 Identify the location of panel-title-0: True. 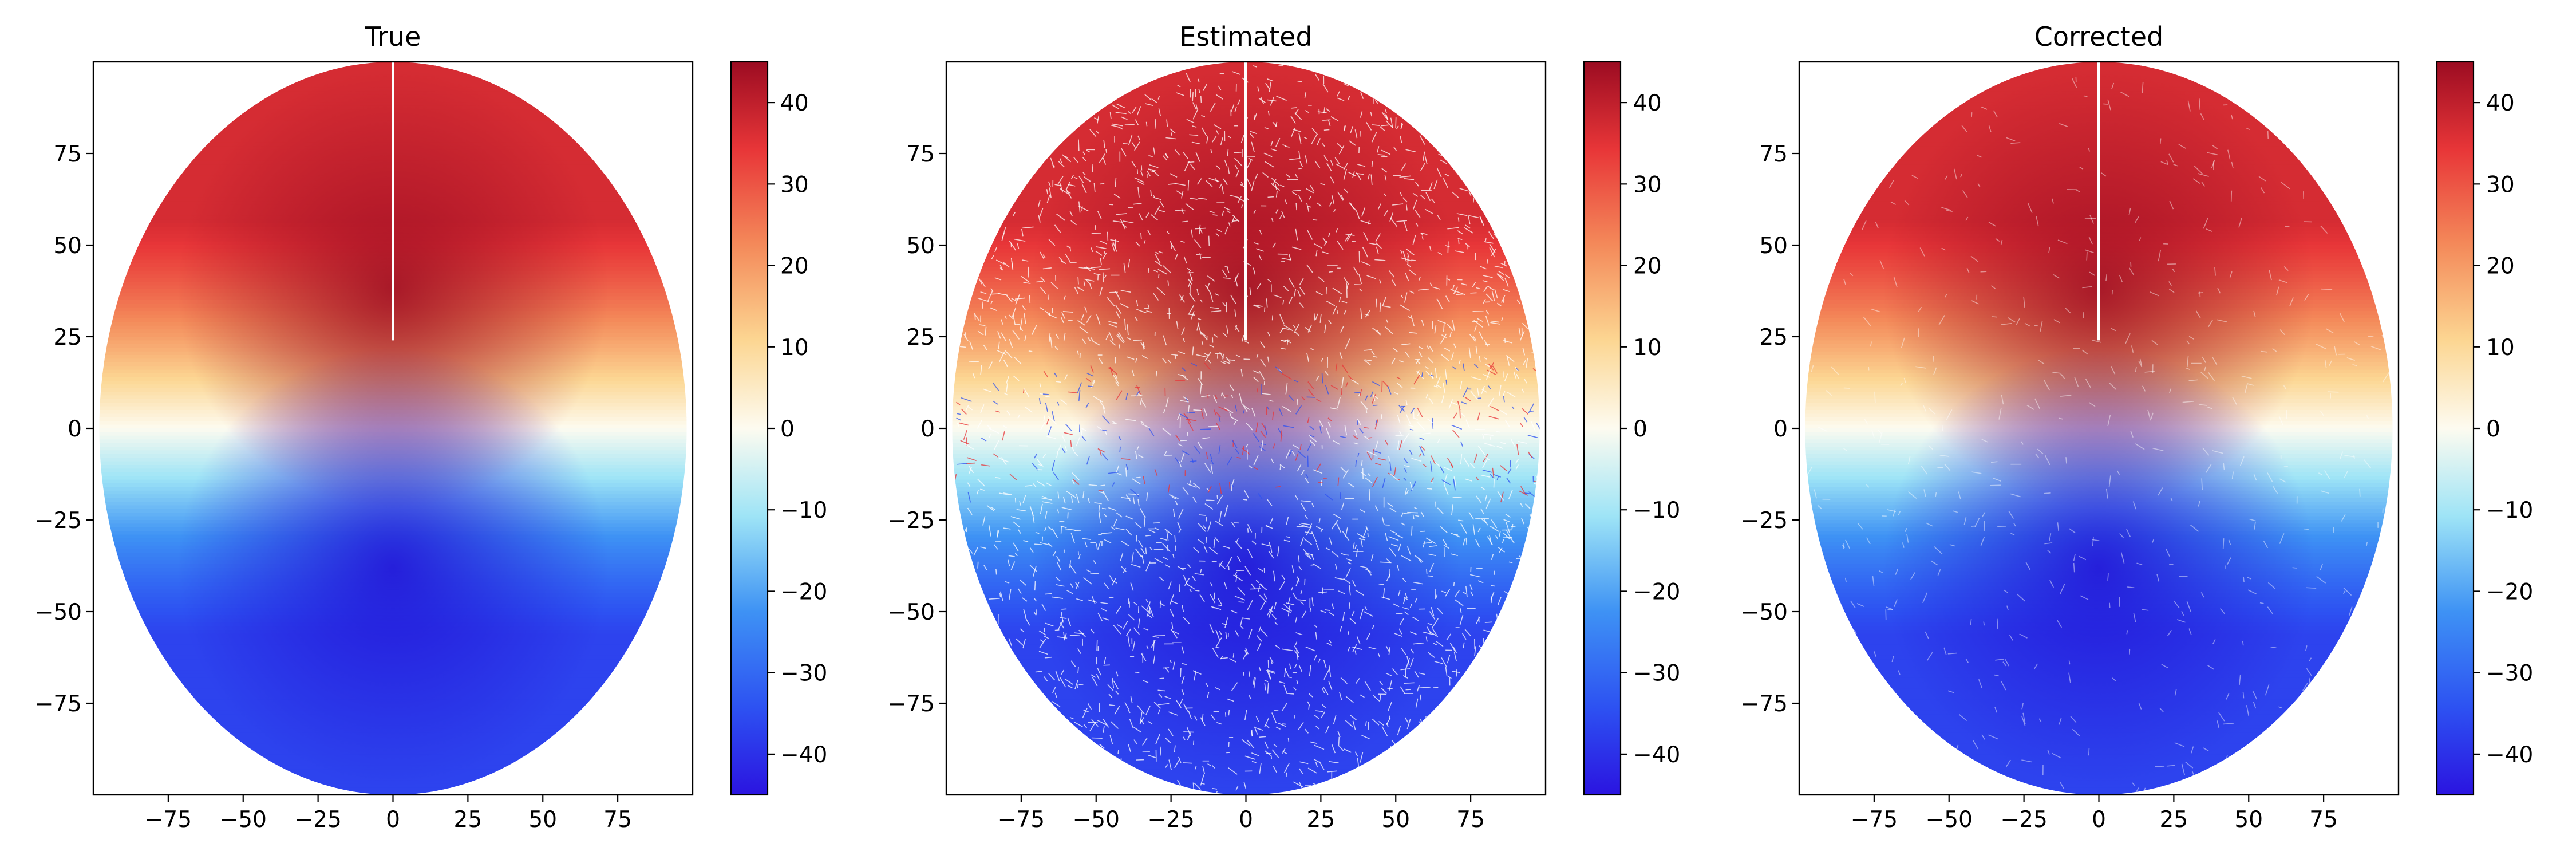
(393, 36).